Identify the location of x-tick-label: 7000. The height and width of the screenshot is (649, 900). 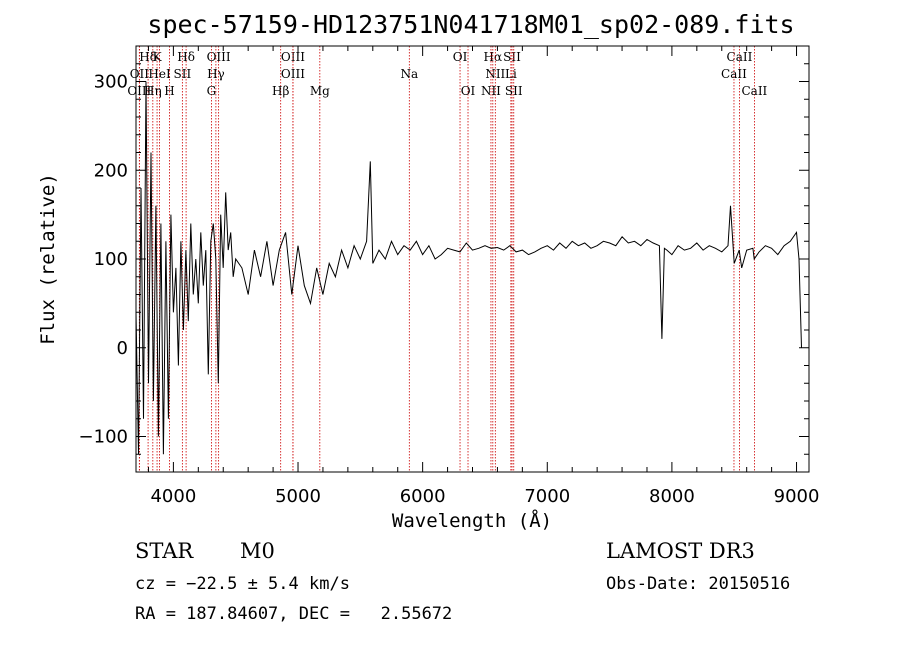
(547, 496).